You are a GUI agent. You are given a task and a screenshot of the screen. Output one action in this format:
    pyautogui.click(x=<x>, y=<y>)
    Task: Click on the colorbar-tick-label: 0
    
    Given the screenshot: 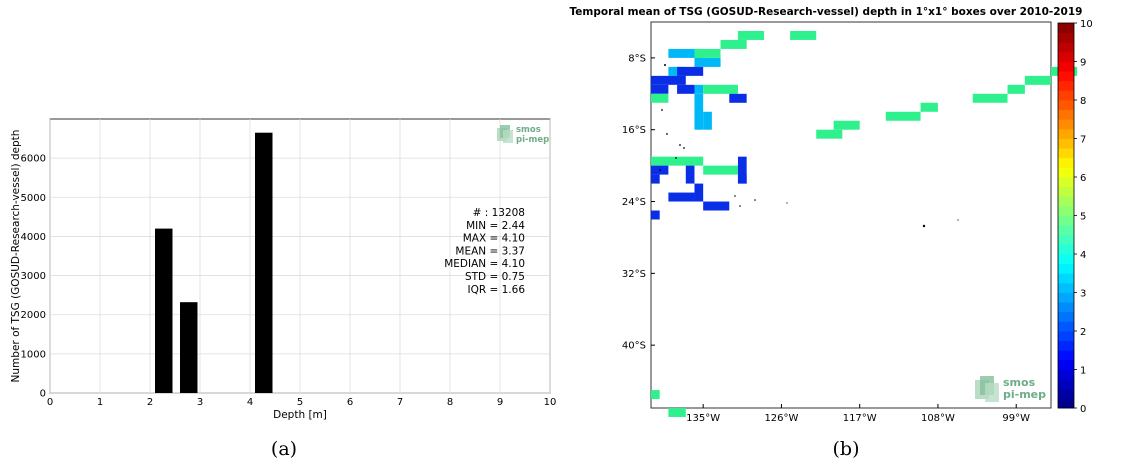 What is the action you would take?
    pyautogui.click(x=1083, y=409)
    